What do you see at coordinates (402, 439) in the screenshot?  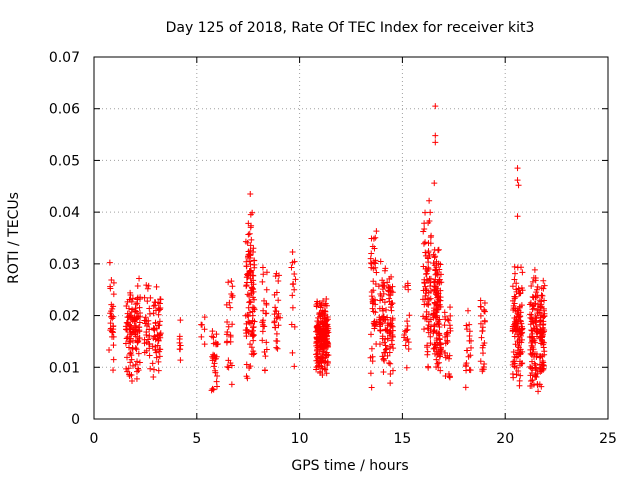 I see `x-tick-label: 15` at bounding box center [402, 439].